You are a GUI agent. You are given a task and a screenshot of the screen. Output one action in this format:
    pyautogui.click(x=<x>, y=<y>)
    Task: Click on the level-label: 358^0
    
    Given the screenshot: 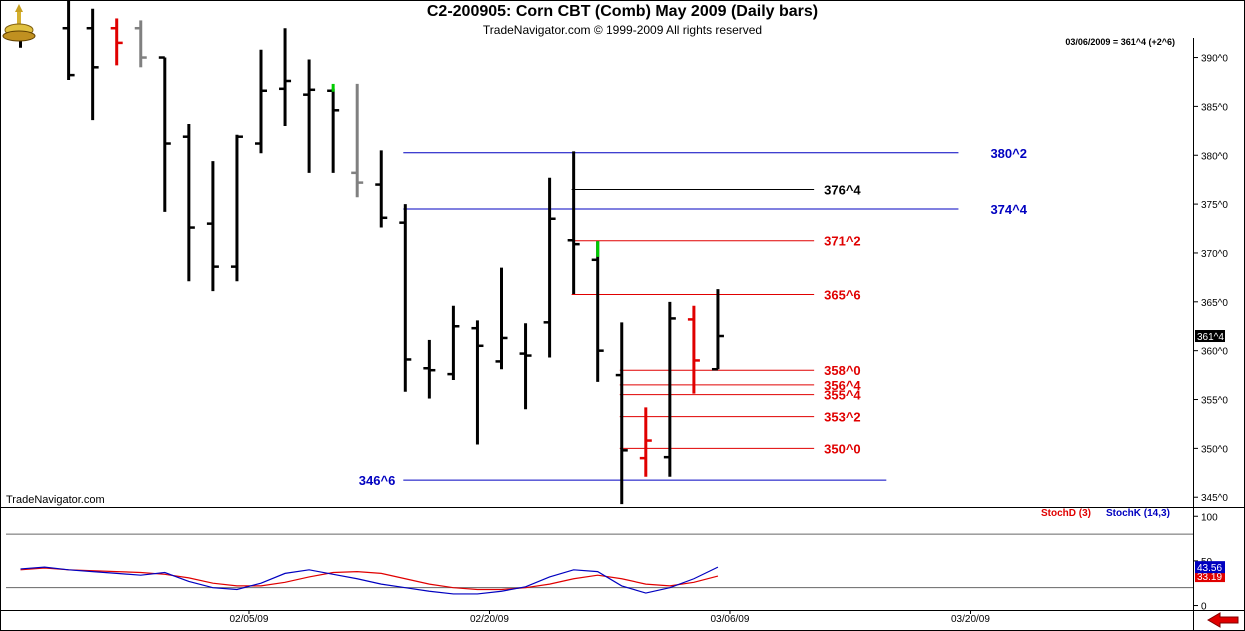 What is the action you would take?
    pyautogui.click(x=842, y=370)
    